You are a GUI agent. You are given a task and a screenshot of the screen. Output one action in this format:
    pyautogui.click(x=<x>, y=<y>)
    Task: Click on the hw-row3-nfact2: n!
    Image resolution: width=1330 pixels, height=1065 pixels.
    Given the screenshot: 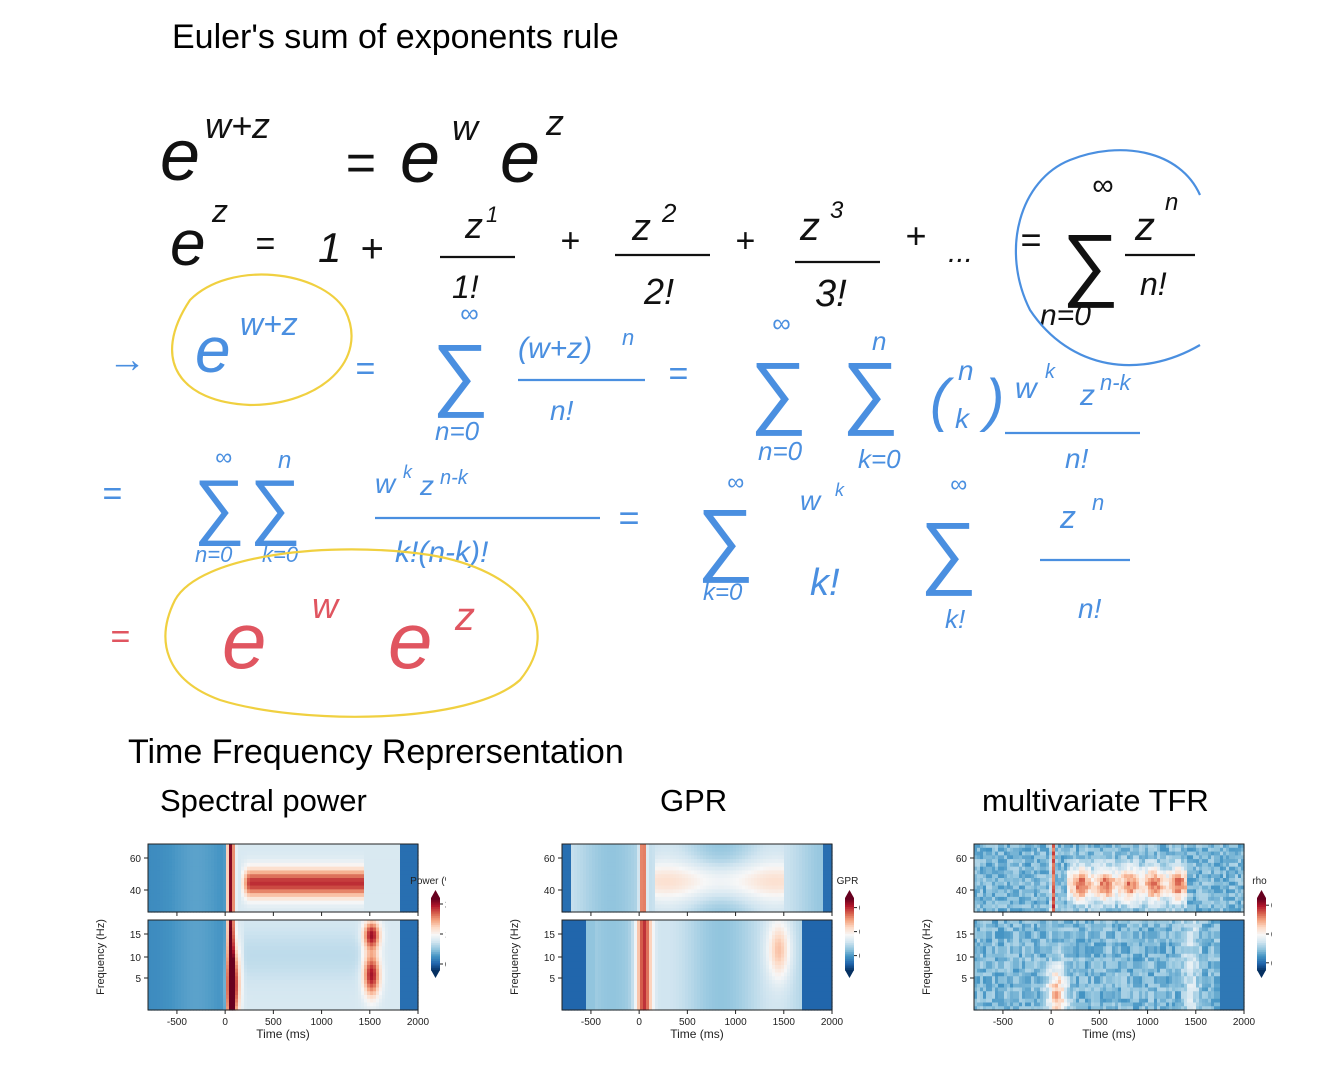 What is the action you would take?
    pyautogui.click(x=1077, y=458)
    